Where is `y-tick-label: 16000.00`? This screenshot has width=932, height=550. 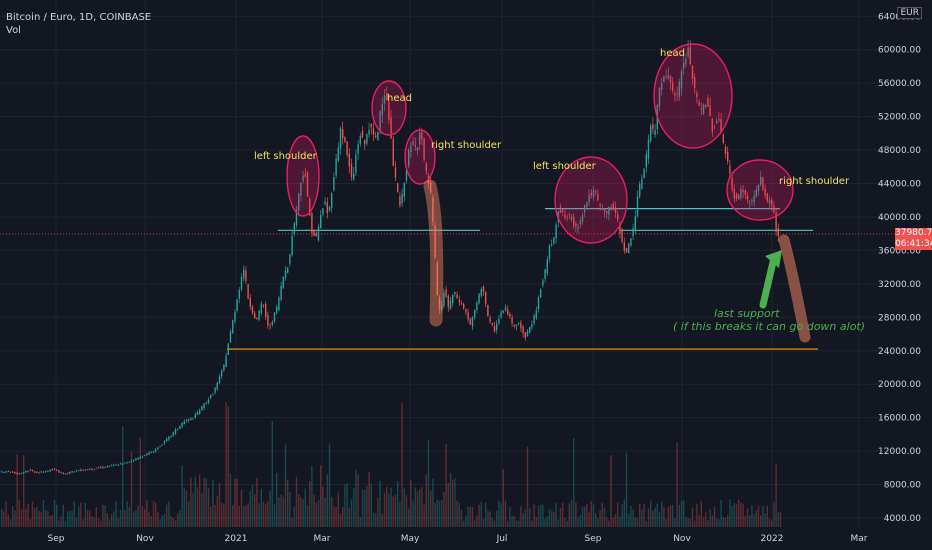
y-tick-label: 16000.00 is located at coordinates (899, 419).